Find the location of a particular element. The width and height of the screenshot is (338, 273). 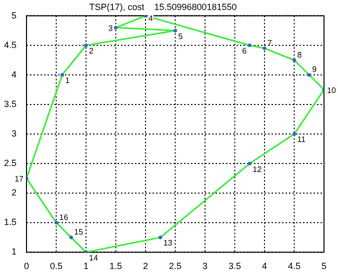

annotation: 8 is located at coordinates (299, 55).